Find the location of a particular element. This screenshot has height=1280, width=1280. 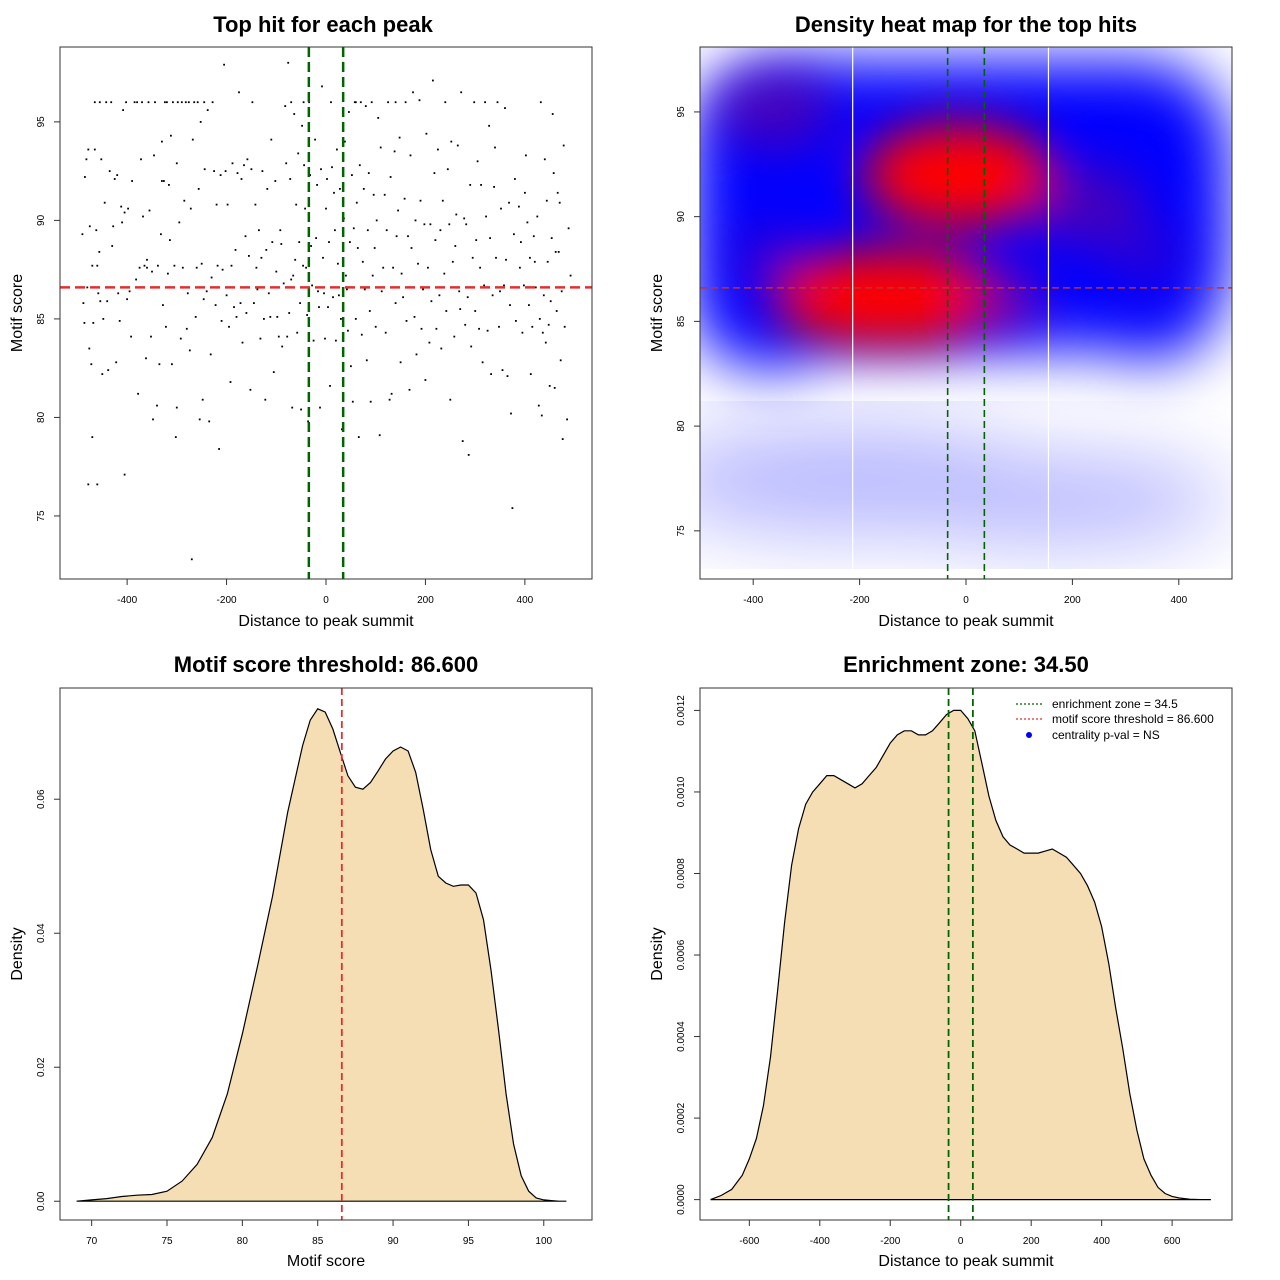

scatter-x-ticks: -400 -200 0 200 400 is located at coordinates (325, 592).